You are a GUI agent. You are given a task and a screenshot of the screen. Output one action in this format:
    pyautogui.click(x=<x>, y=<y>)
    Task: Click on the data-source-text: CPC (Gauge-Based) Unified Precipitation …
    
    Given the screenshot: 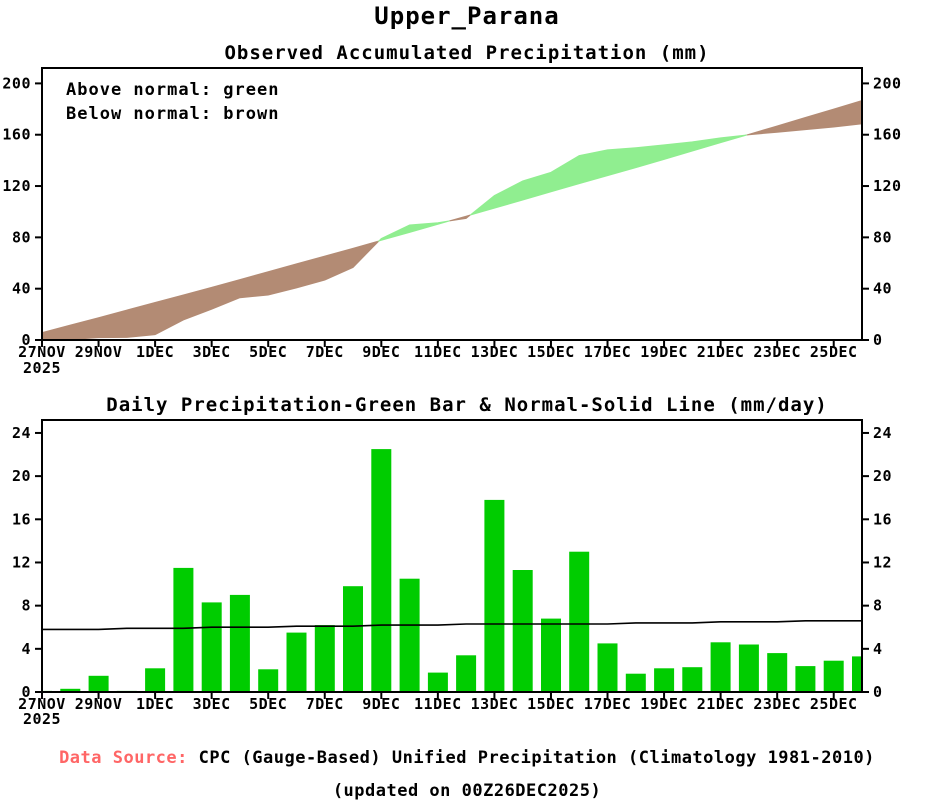 What is the action you would take?
    pyautogui.click(x=531, y=758)
    